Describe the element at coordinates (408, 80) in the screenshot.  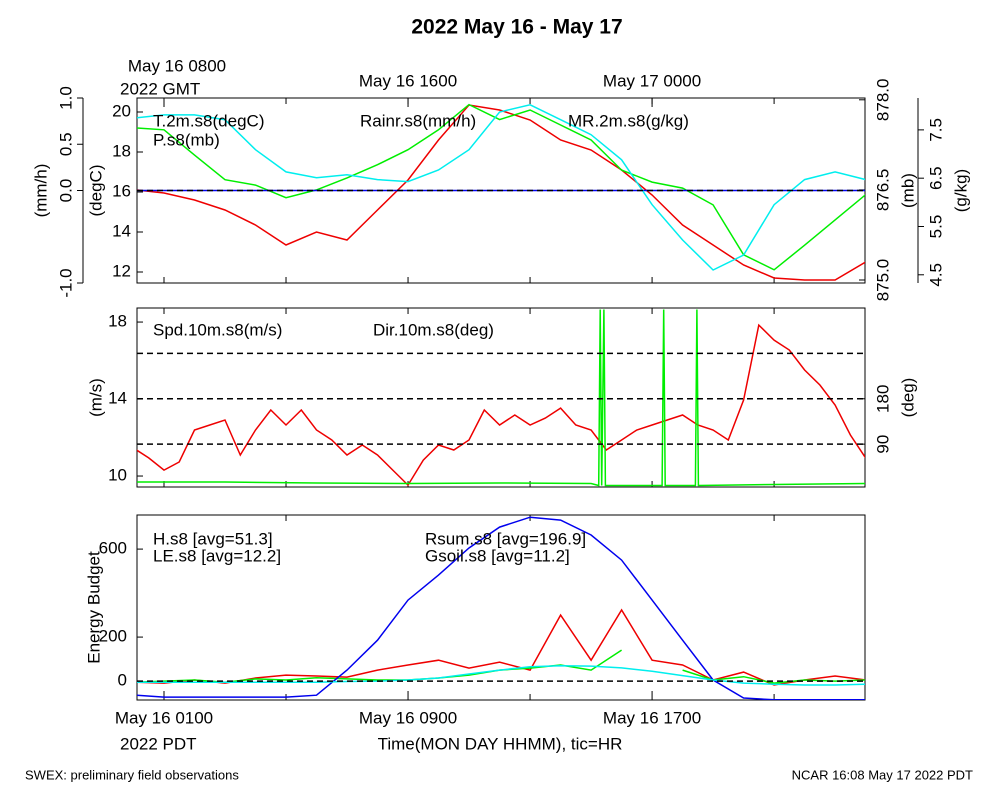
I see `x2-tick-label: May 16 1600` at that location.